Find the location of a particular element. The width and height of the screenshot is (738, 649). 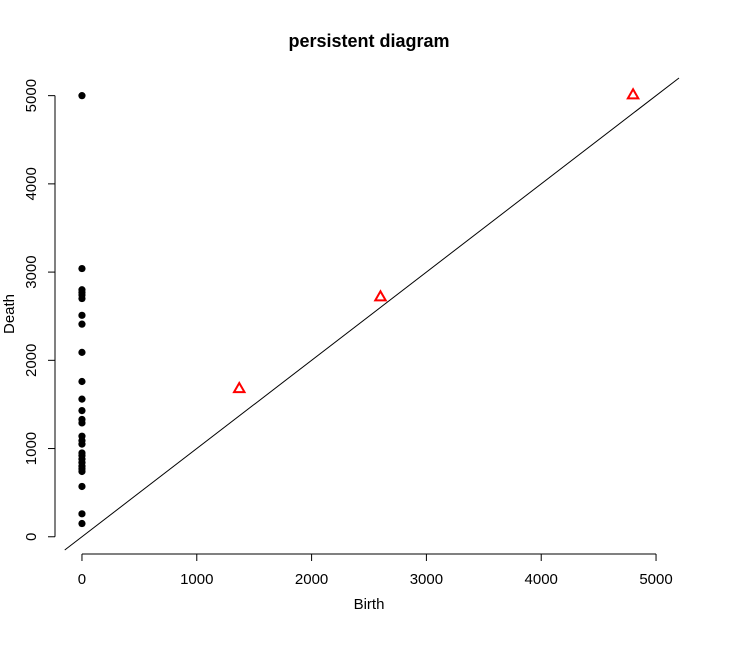

x-tick-label: 1000 is located at coordinates (196, 579).